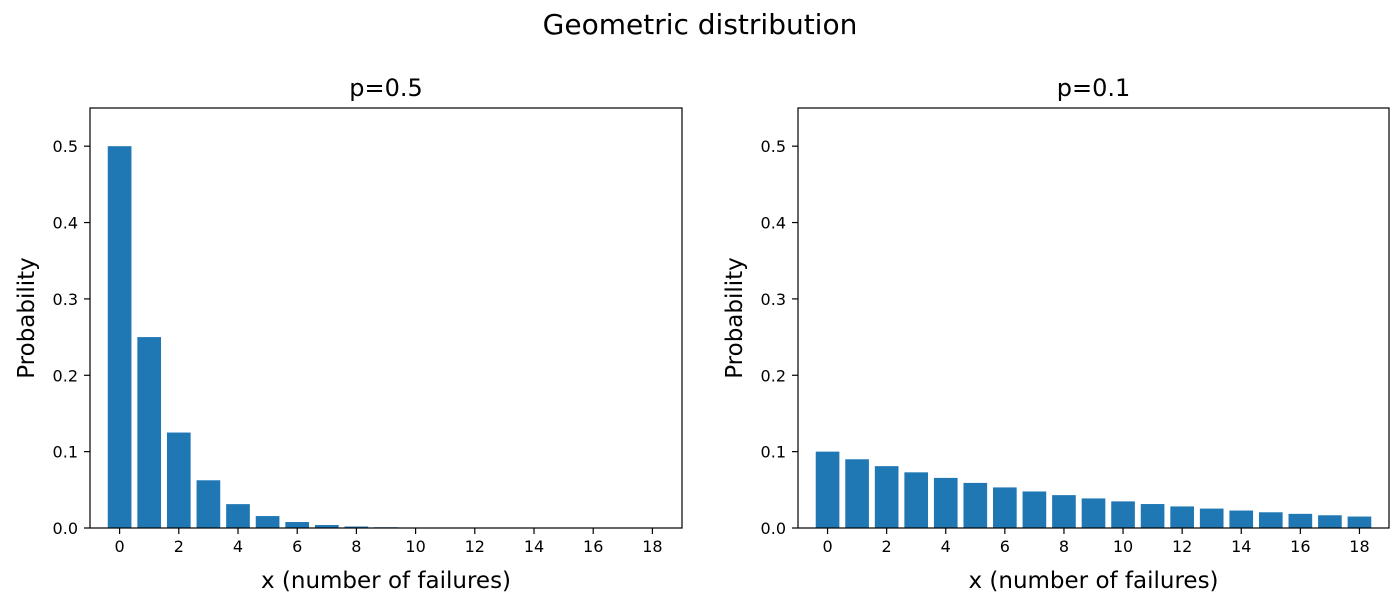 The image size is (1400, 608). Describe the element at coordinates (65, 146) in the screenshot. I see `chart-0-ytick-label-5: 0.5` at that location.